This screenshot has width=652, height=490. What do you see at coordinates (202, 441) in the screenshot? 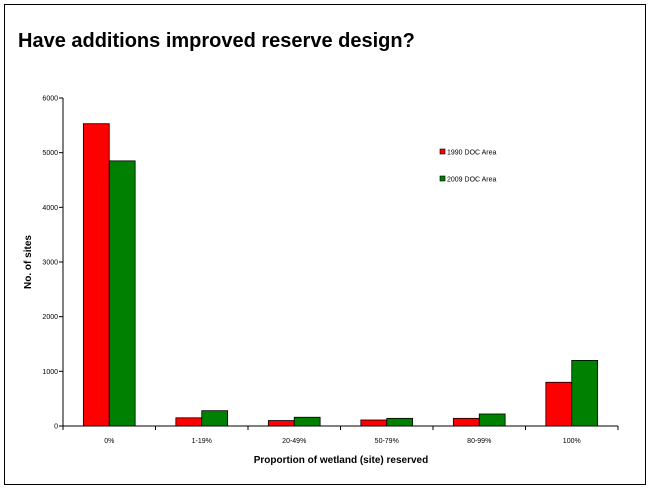
I see `x-tick-label: 1-19%` at bounding box center [202, 441].